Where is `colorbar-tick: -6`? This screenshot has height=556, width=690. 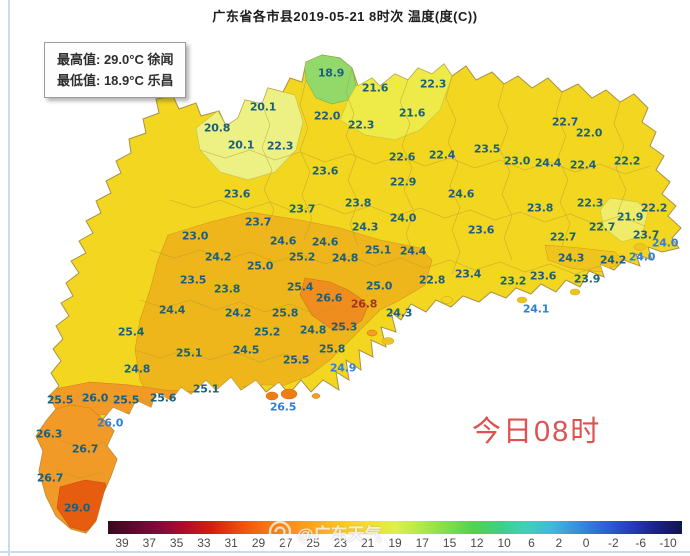 colorbar-tick: -6 is located at coordinates (641, 543).